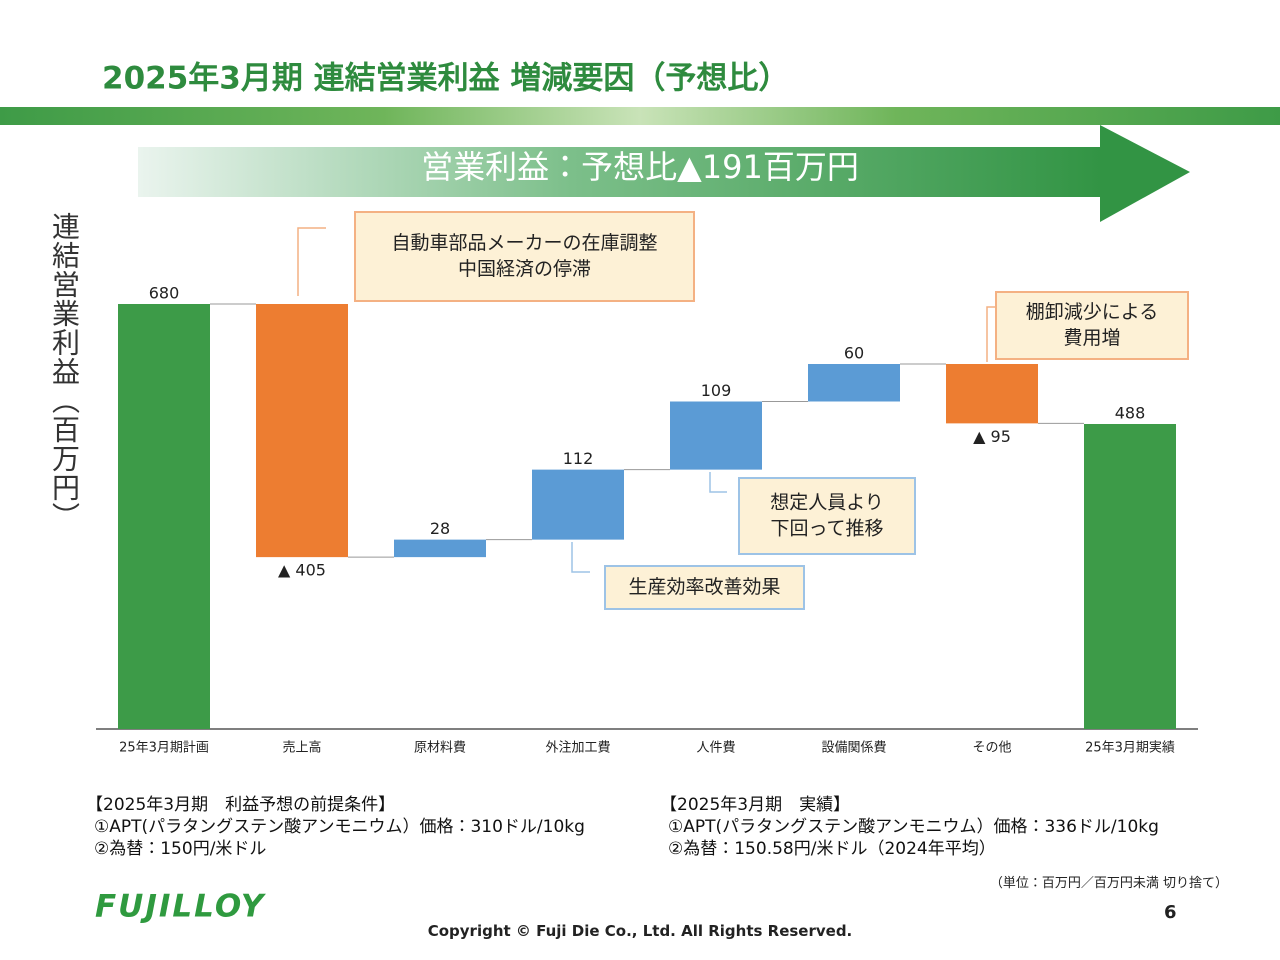  Describe the element at coordinates (440, 528) in the screenshot. I see `value-label: 28` at that location.